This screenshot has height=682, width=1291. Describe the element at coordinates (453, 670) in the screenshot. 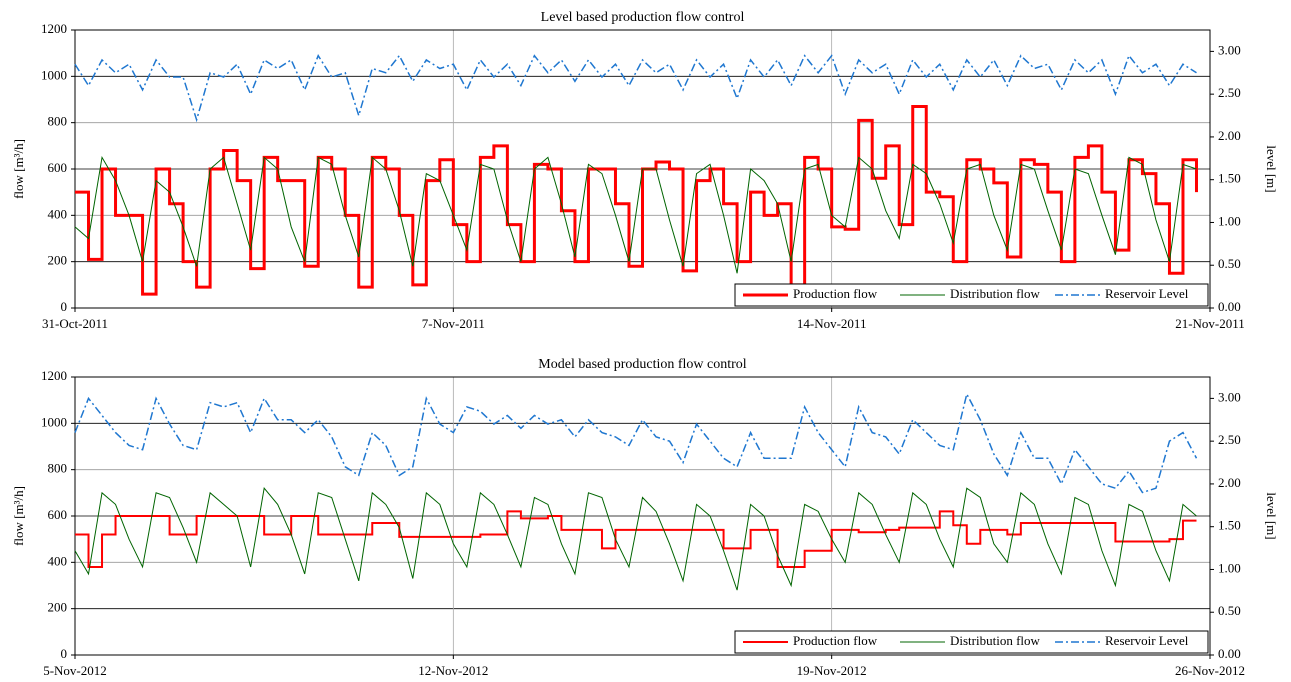

I see `x-tick-label: 12-Nov-2012` at that location.